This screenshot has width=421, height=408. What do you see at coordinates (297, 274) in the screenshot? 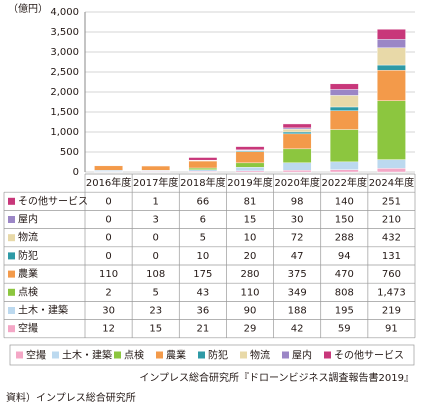
I see `table-cell: 375` at bounding box center [297, 274].